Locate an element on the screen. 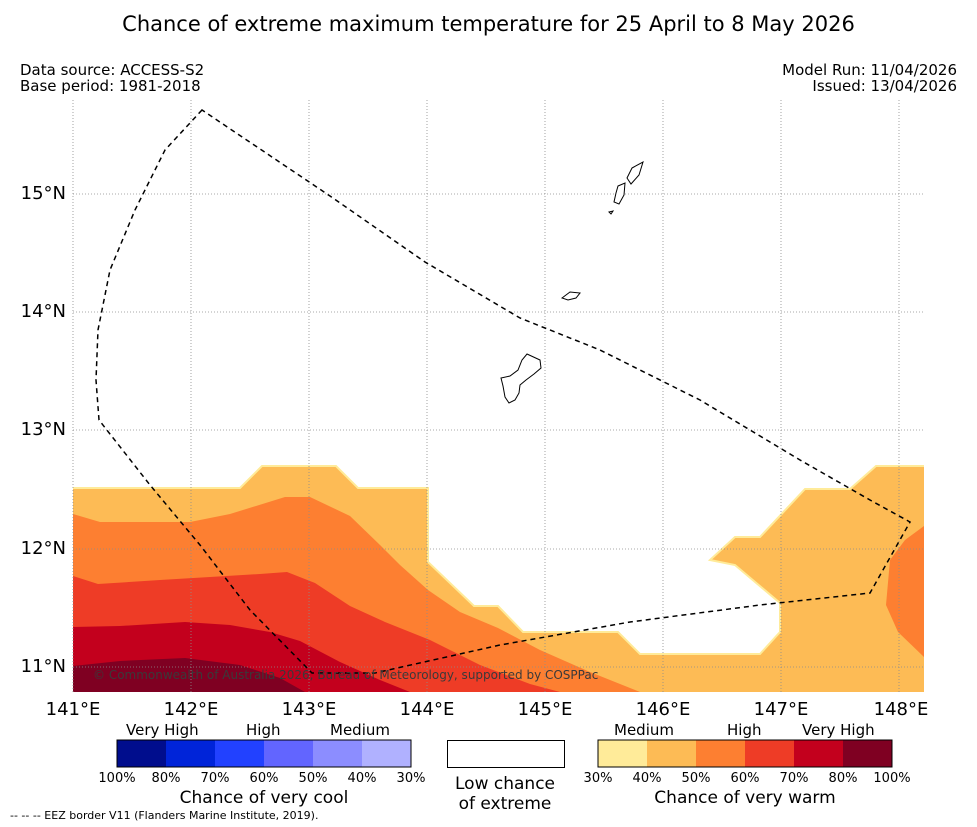 The image size is (977, 827). warm-caption: Chance of very warm is located at coordinates (745, 798).